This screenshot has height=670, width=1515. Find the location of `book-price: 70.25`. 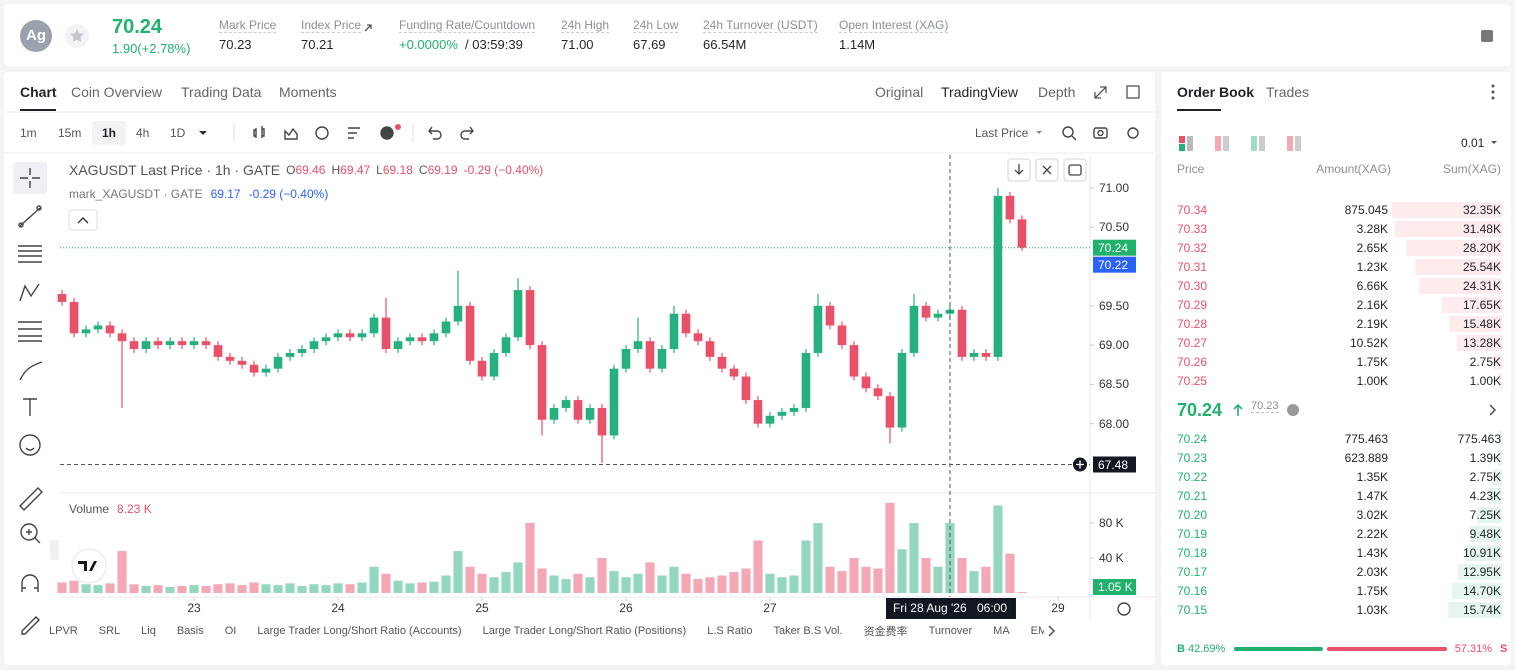

book-price: 70.25 is located at coordinates (1192, 381).